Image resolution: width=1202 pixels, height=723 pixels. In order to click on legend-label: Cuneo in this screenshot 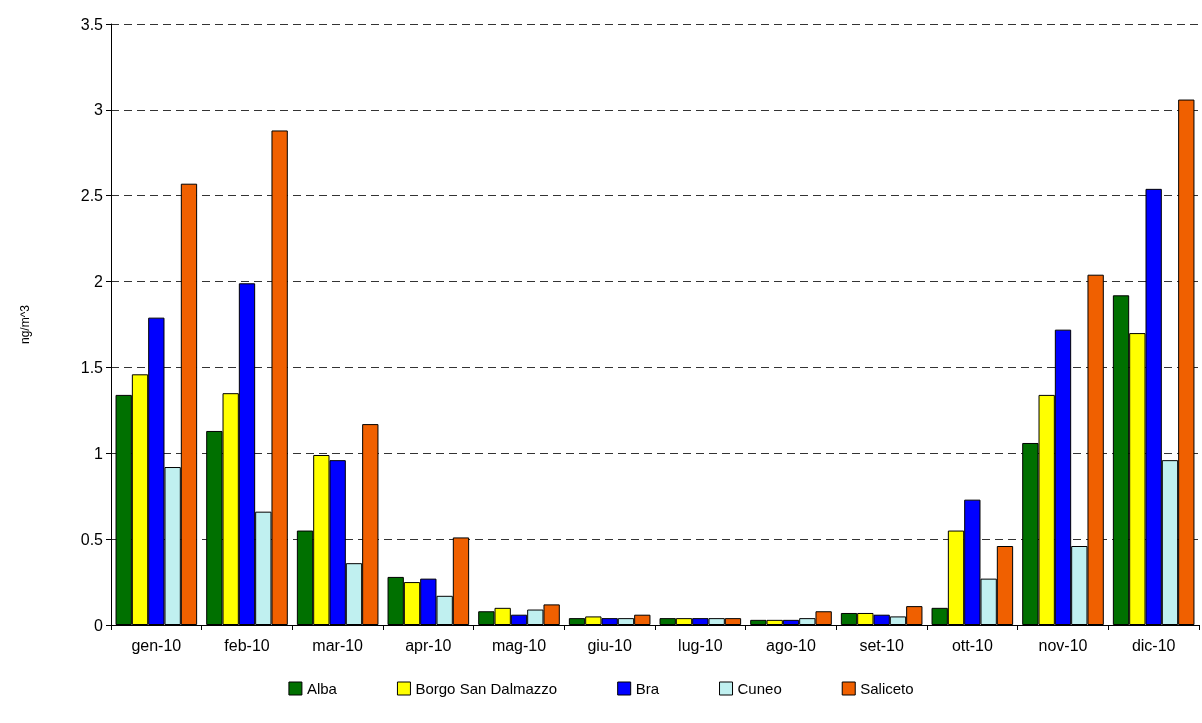, I will do `click(759, 688)`.